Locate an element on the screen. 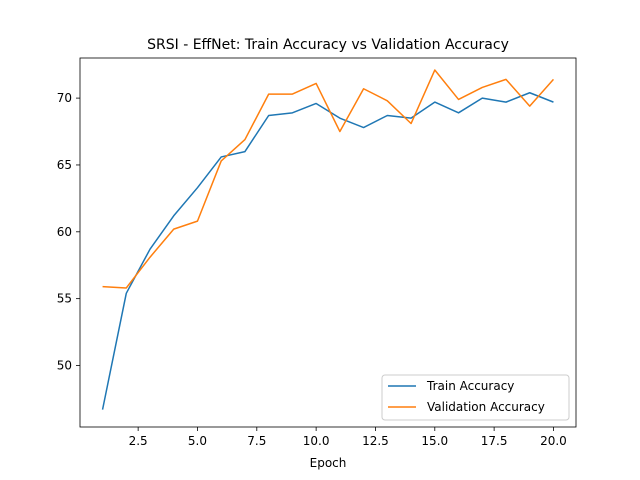  y-tick-label: 65 is located at coordinates (64, 165).